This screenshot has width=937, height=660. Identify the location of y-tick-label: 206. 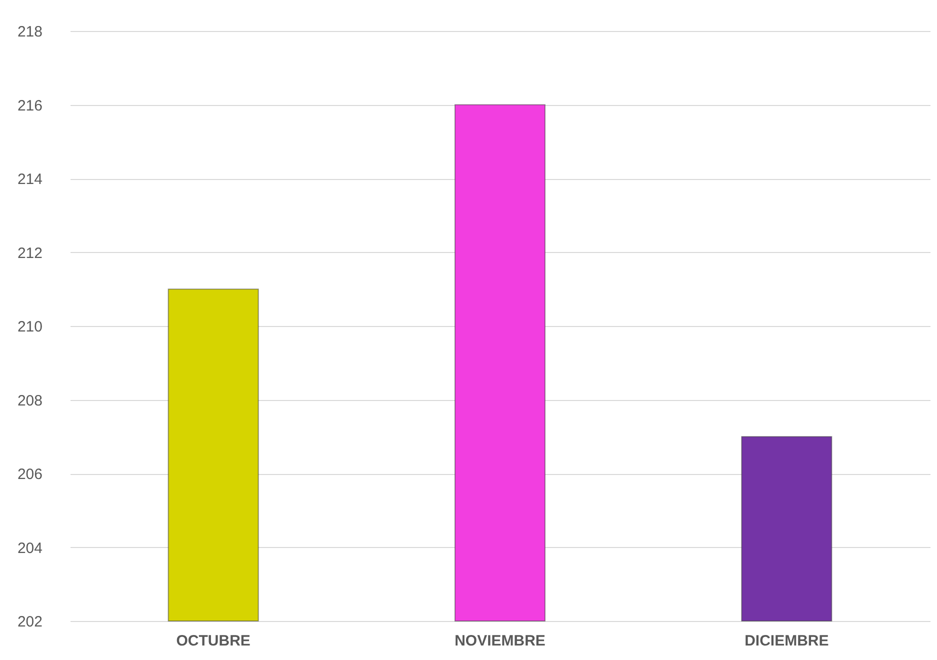
(29, 474).